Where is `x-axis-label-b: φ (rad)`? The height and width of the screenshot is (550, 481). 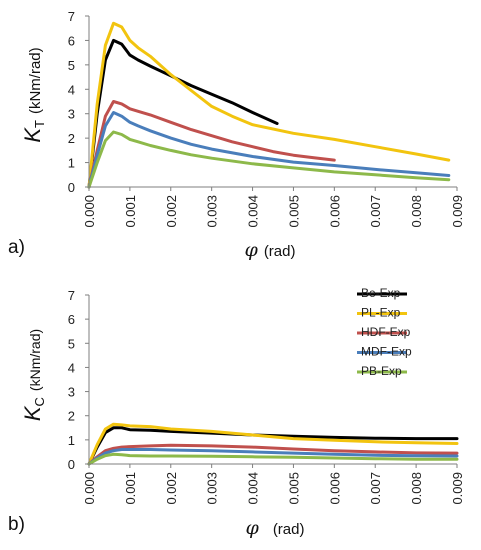
x-axis-label-b: φ (rad) is located at coordinates (275, 528).